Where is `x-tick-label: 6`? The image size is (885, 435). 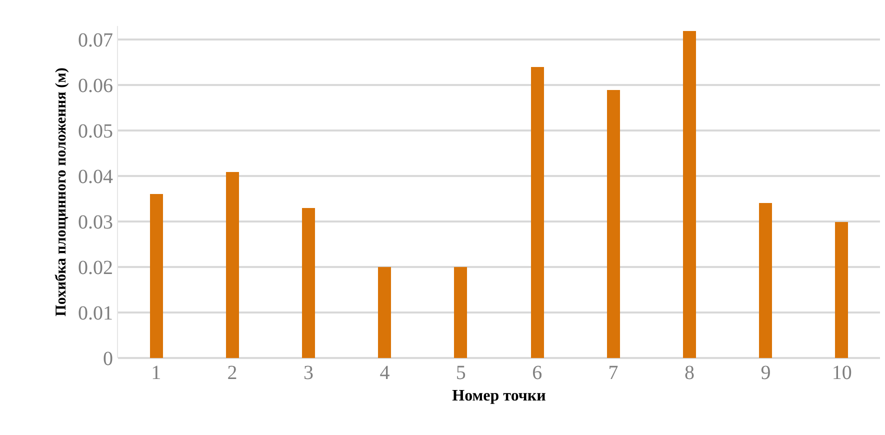
x-tick-label: 6 is located at coordinates (537, 373).